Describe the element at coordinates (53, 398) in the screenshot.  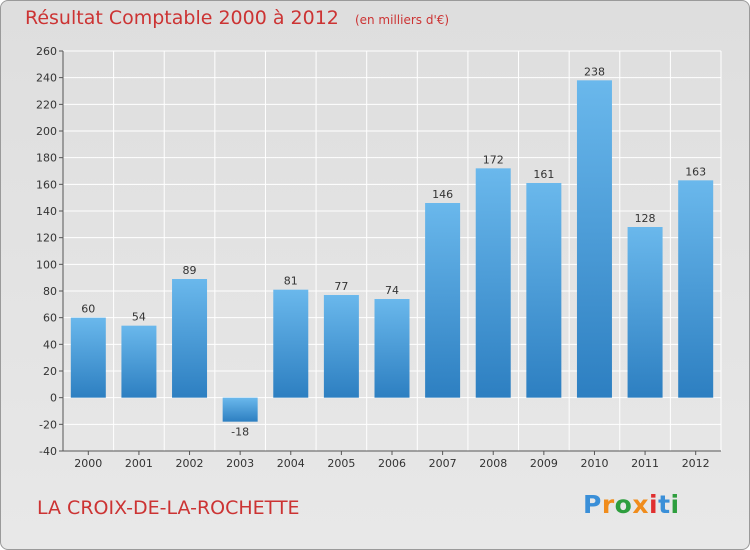
I see `y-tick-label: 0` at that location.